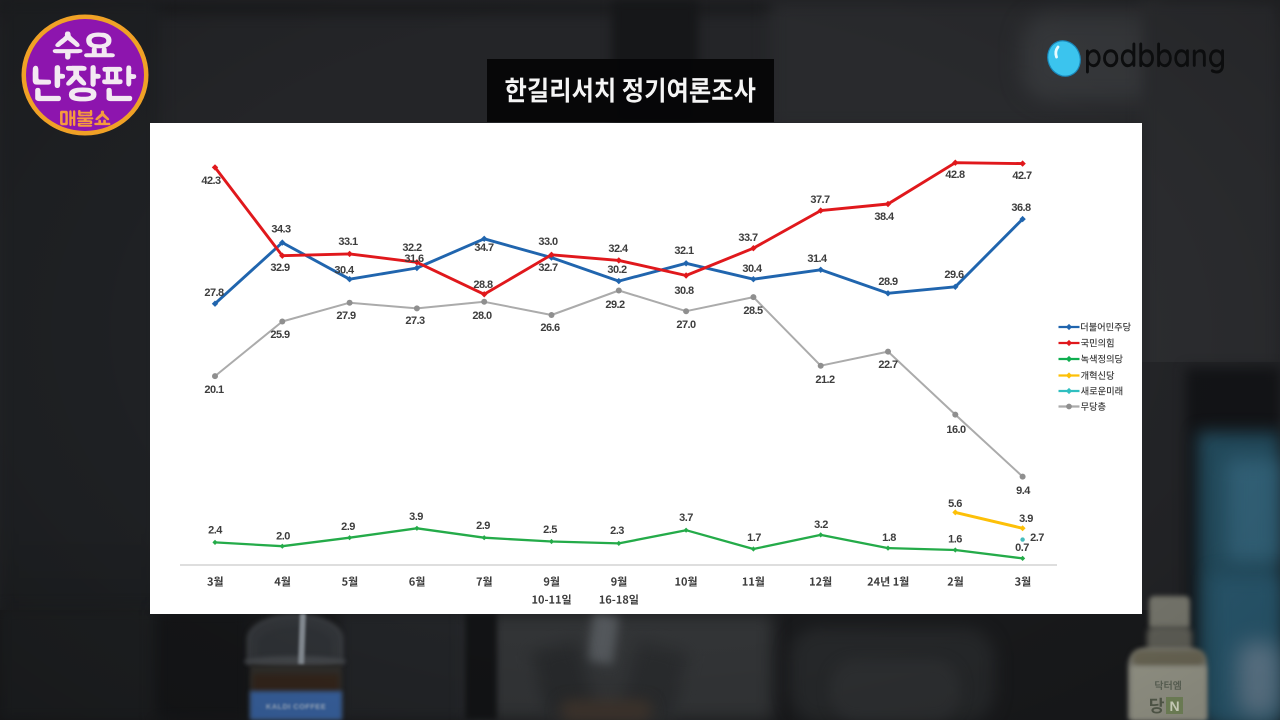 This screenshot has height=720, width=1280. I want to click on svg-text: 3.7, so click(686, 518).